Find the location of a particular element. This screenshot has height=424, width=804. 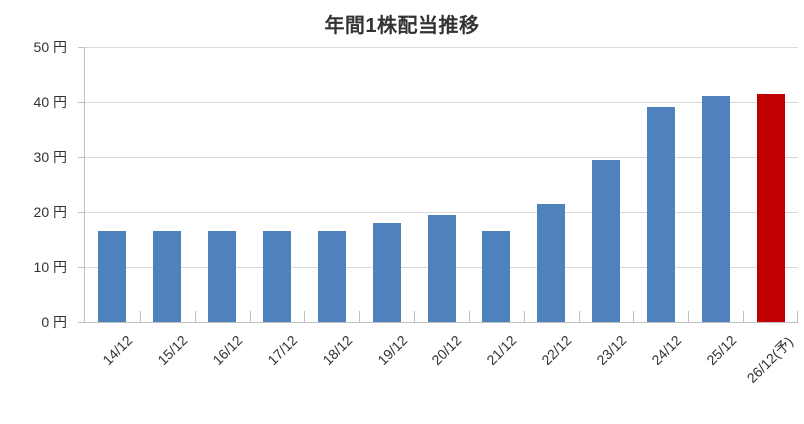

x-axis-label: 14/12 is located at coordinates (117, 350).